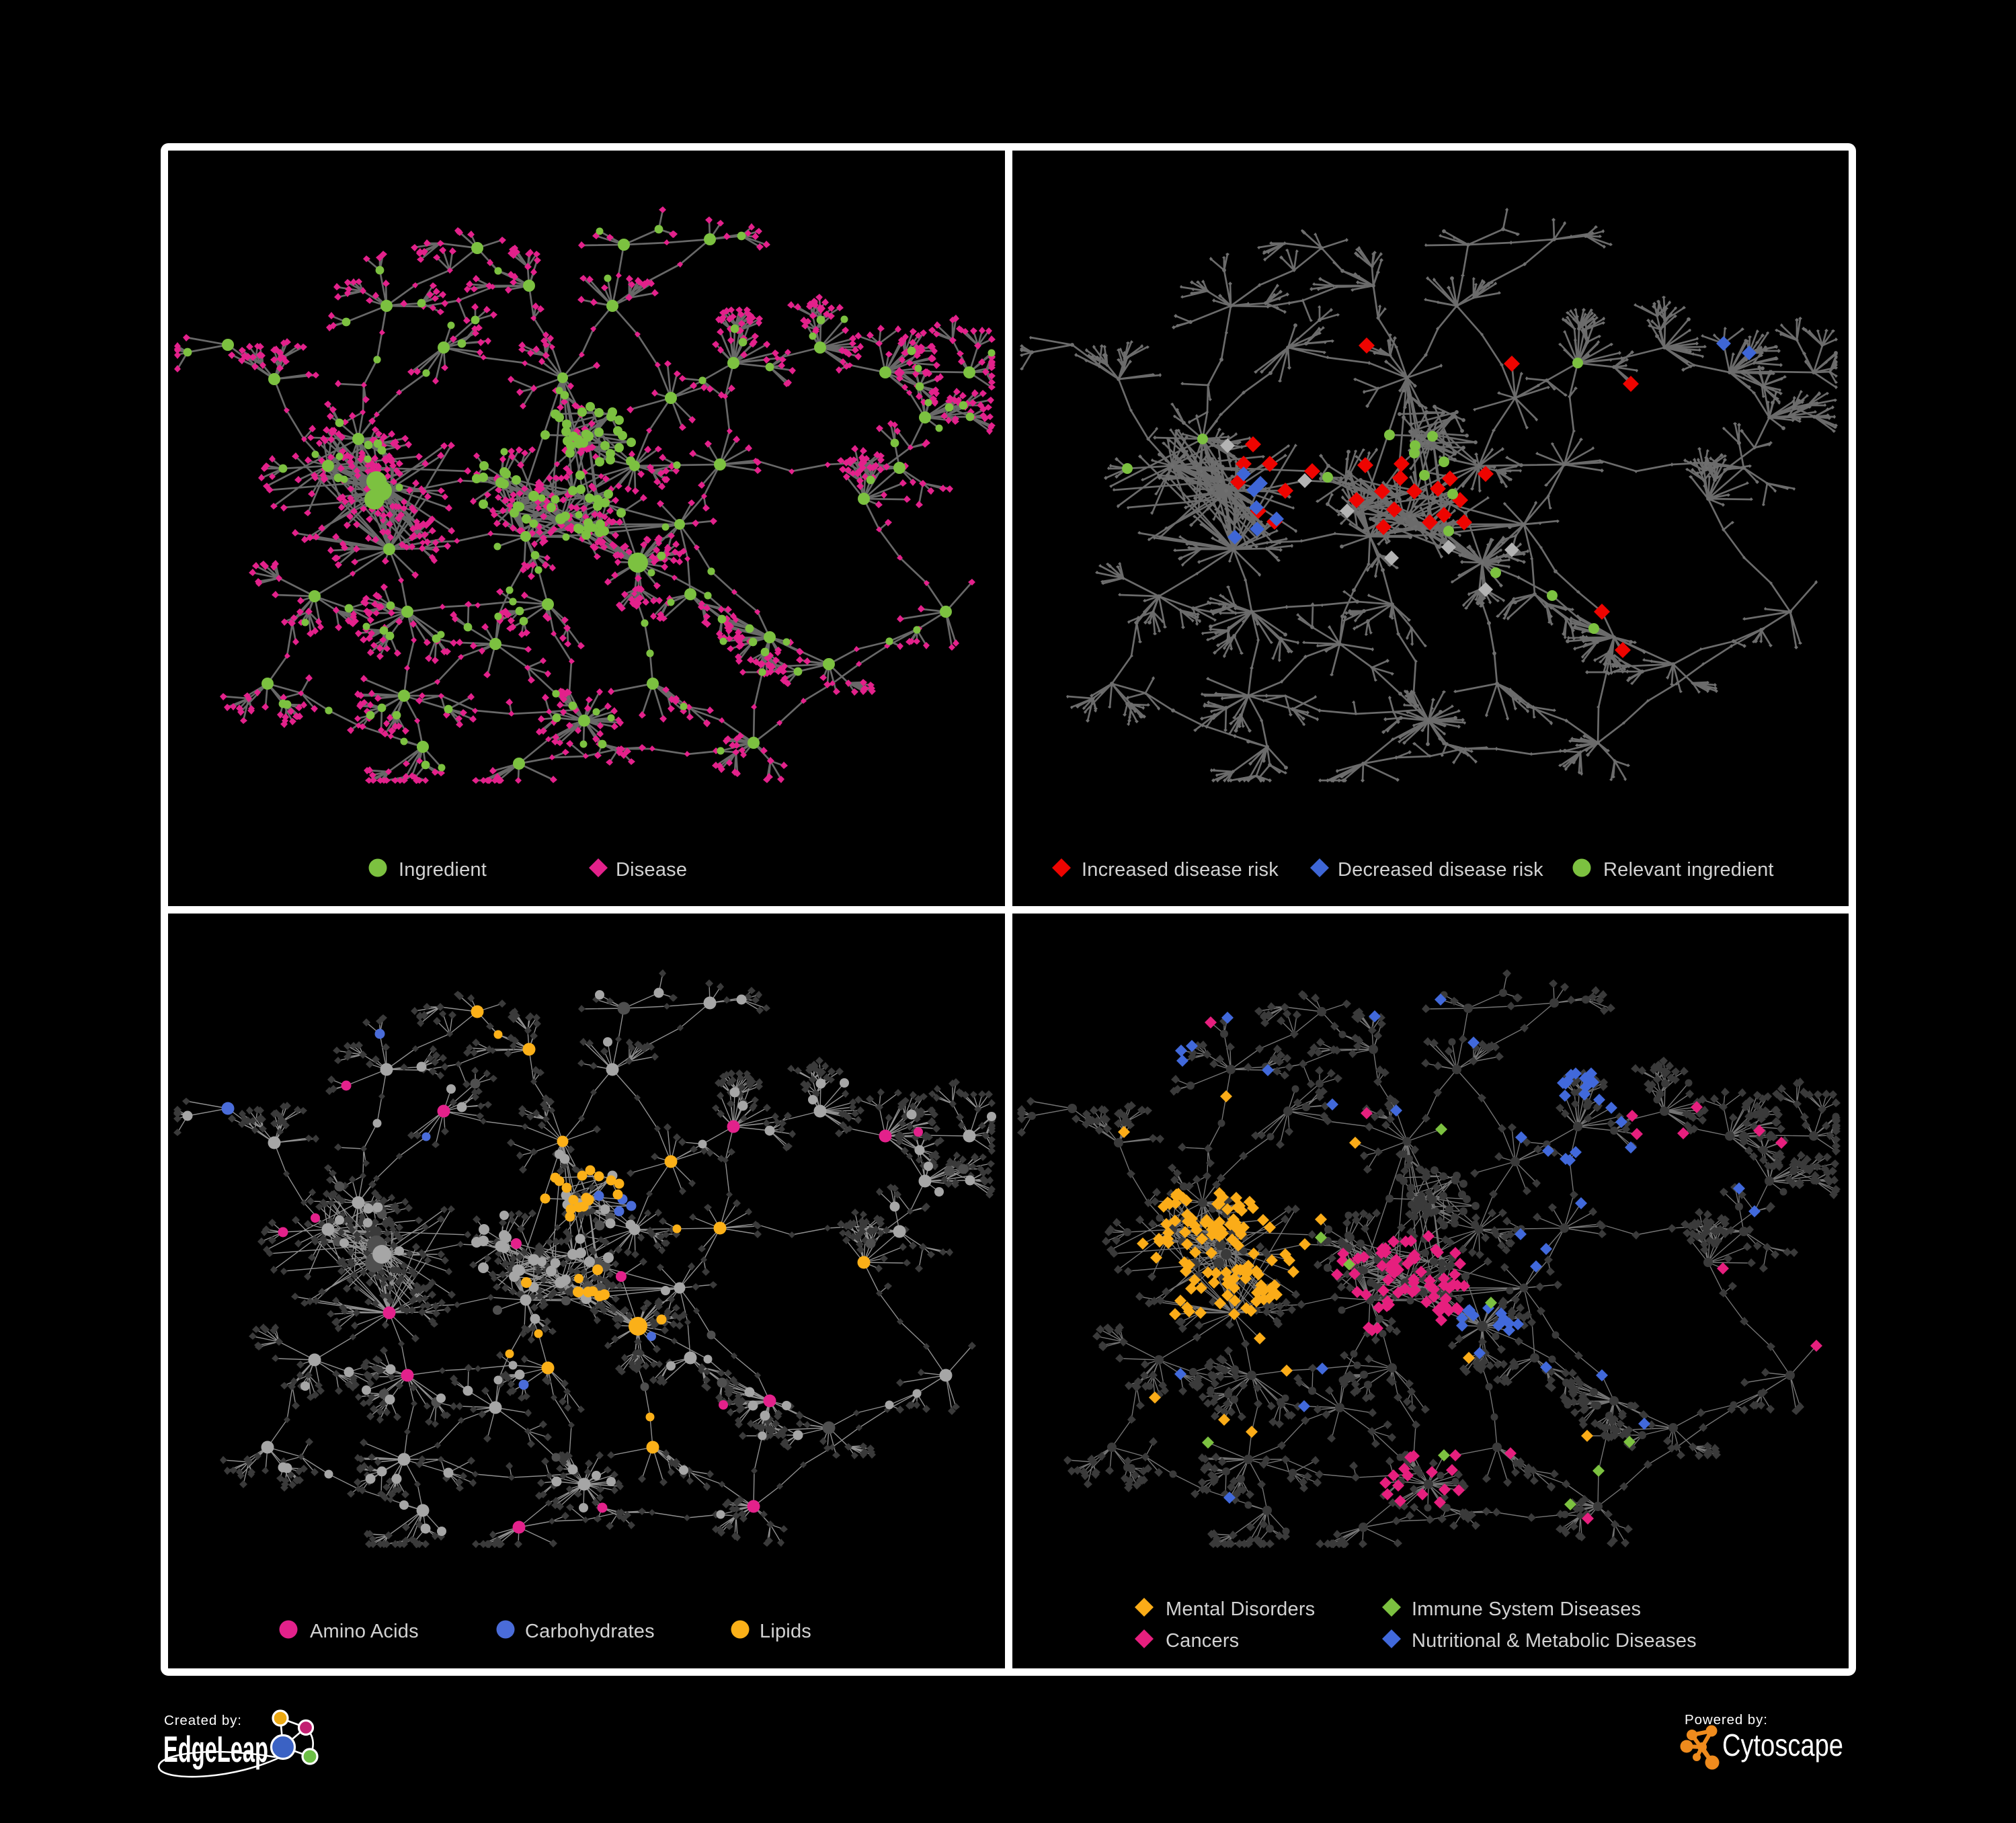  Describe the element at coordinates (1526, 1609) in the screenshot. I see `svg-text: Immune System Diseases` at that location.